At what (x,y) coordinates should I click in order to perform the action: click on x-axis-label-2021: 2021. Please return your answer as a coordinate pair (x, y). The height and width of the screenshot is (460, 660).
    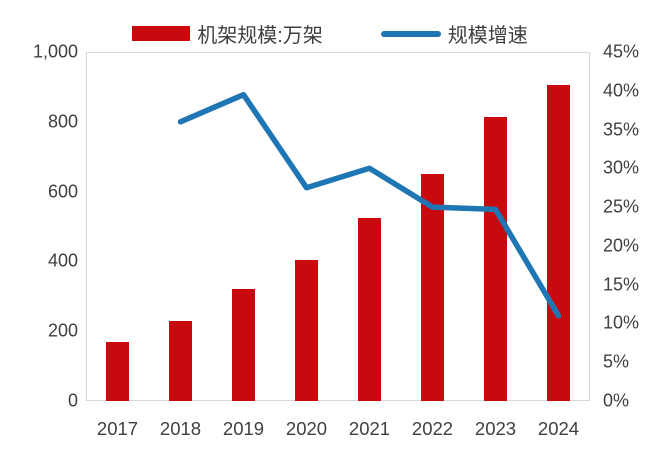
    Looking at the image, I should click on (369, 428).